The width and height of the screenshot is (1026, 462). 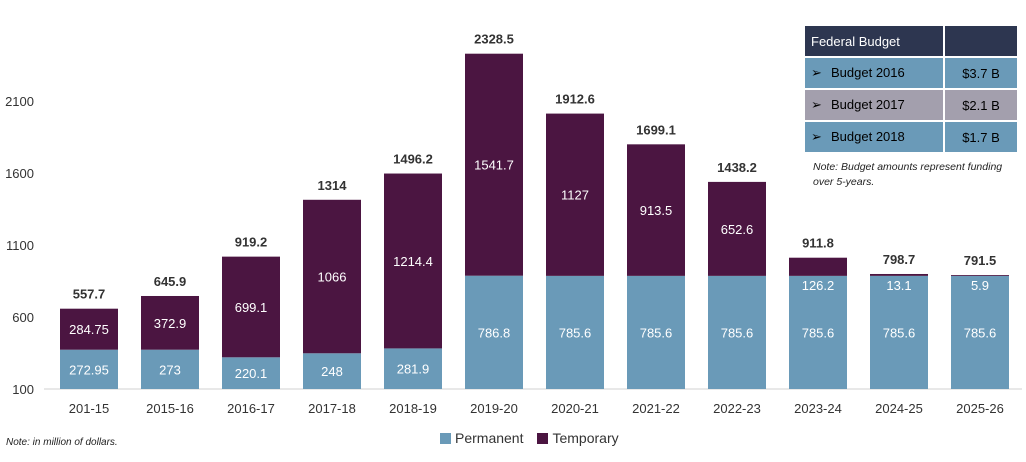 What do you see at coordinates (874, 73) in the screenshot?
I see `table-row-label: ➢ Budget 2016` at bounding box center [874, 73].